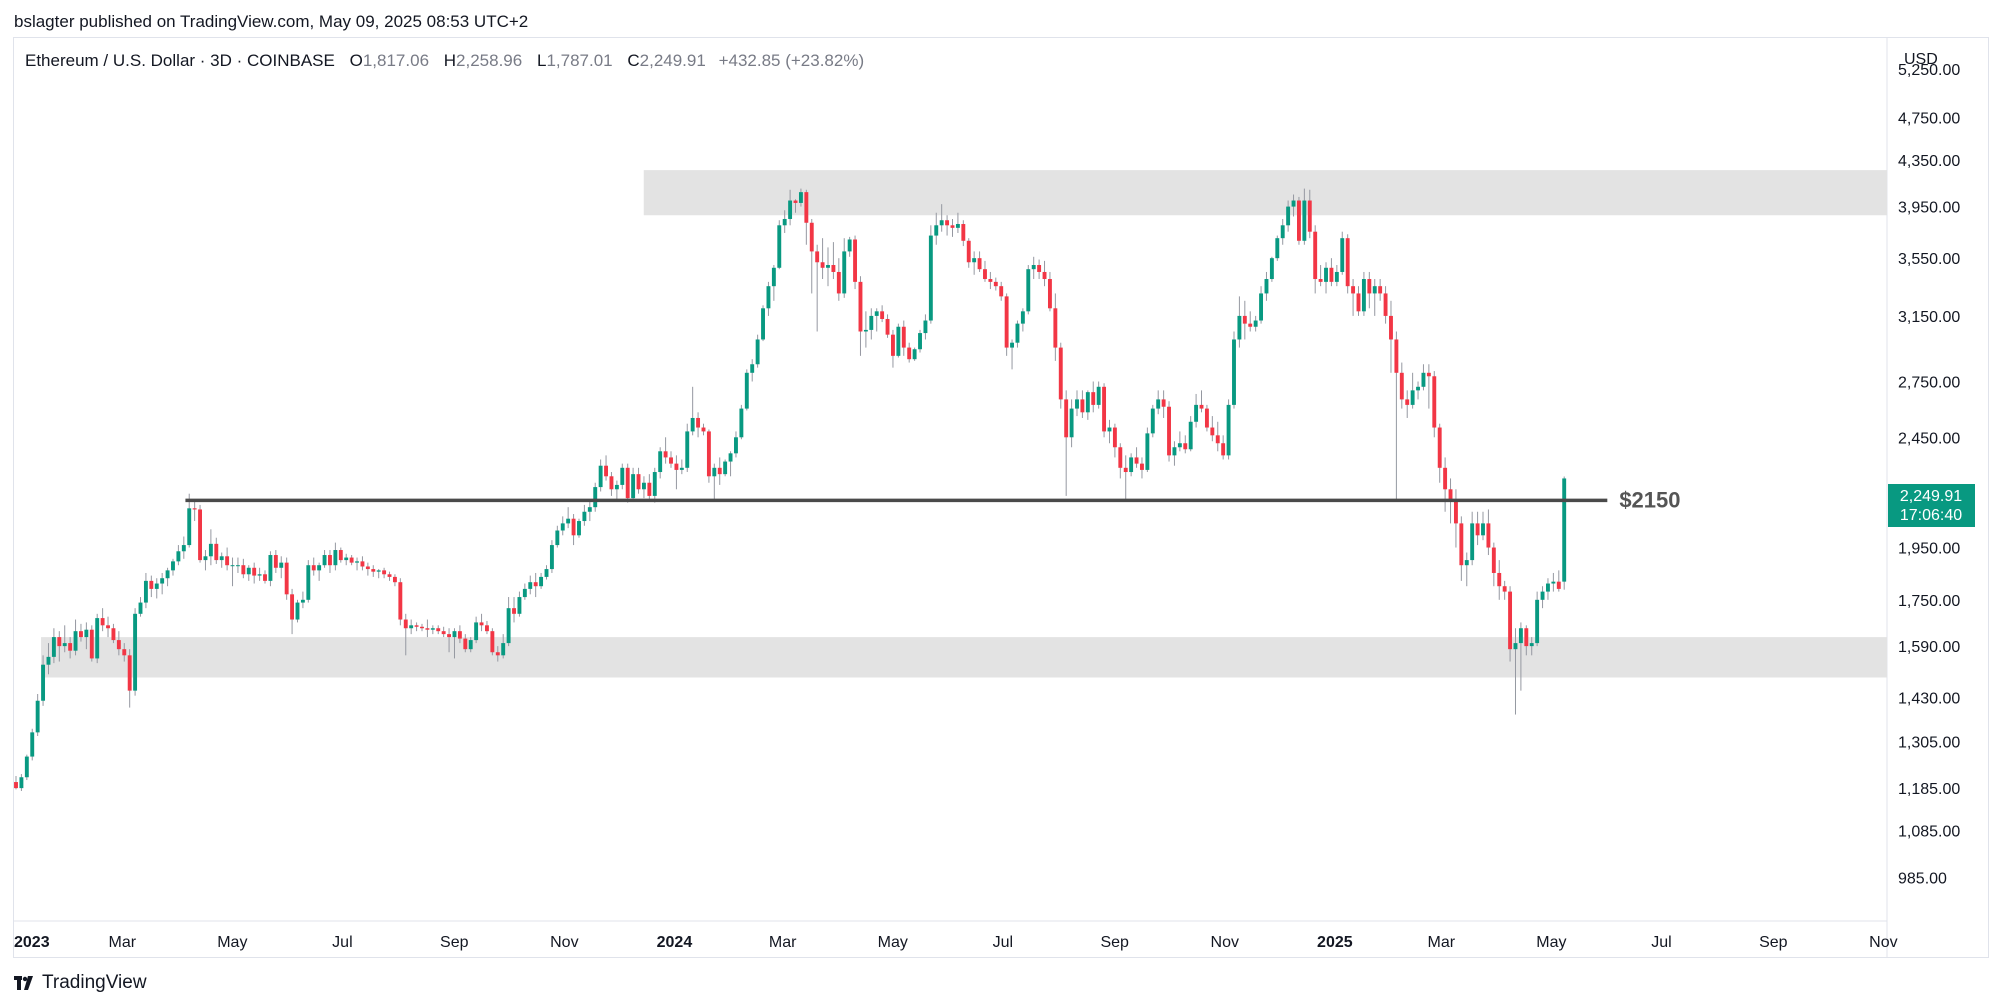 The image size is (2000, 1008). What do you see at coordinates (1929, 382) in the screenshot?
I see `y-tick-label: 2,750.00` at bounding box center [1929, 382].